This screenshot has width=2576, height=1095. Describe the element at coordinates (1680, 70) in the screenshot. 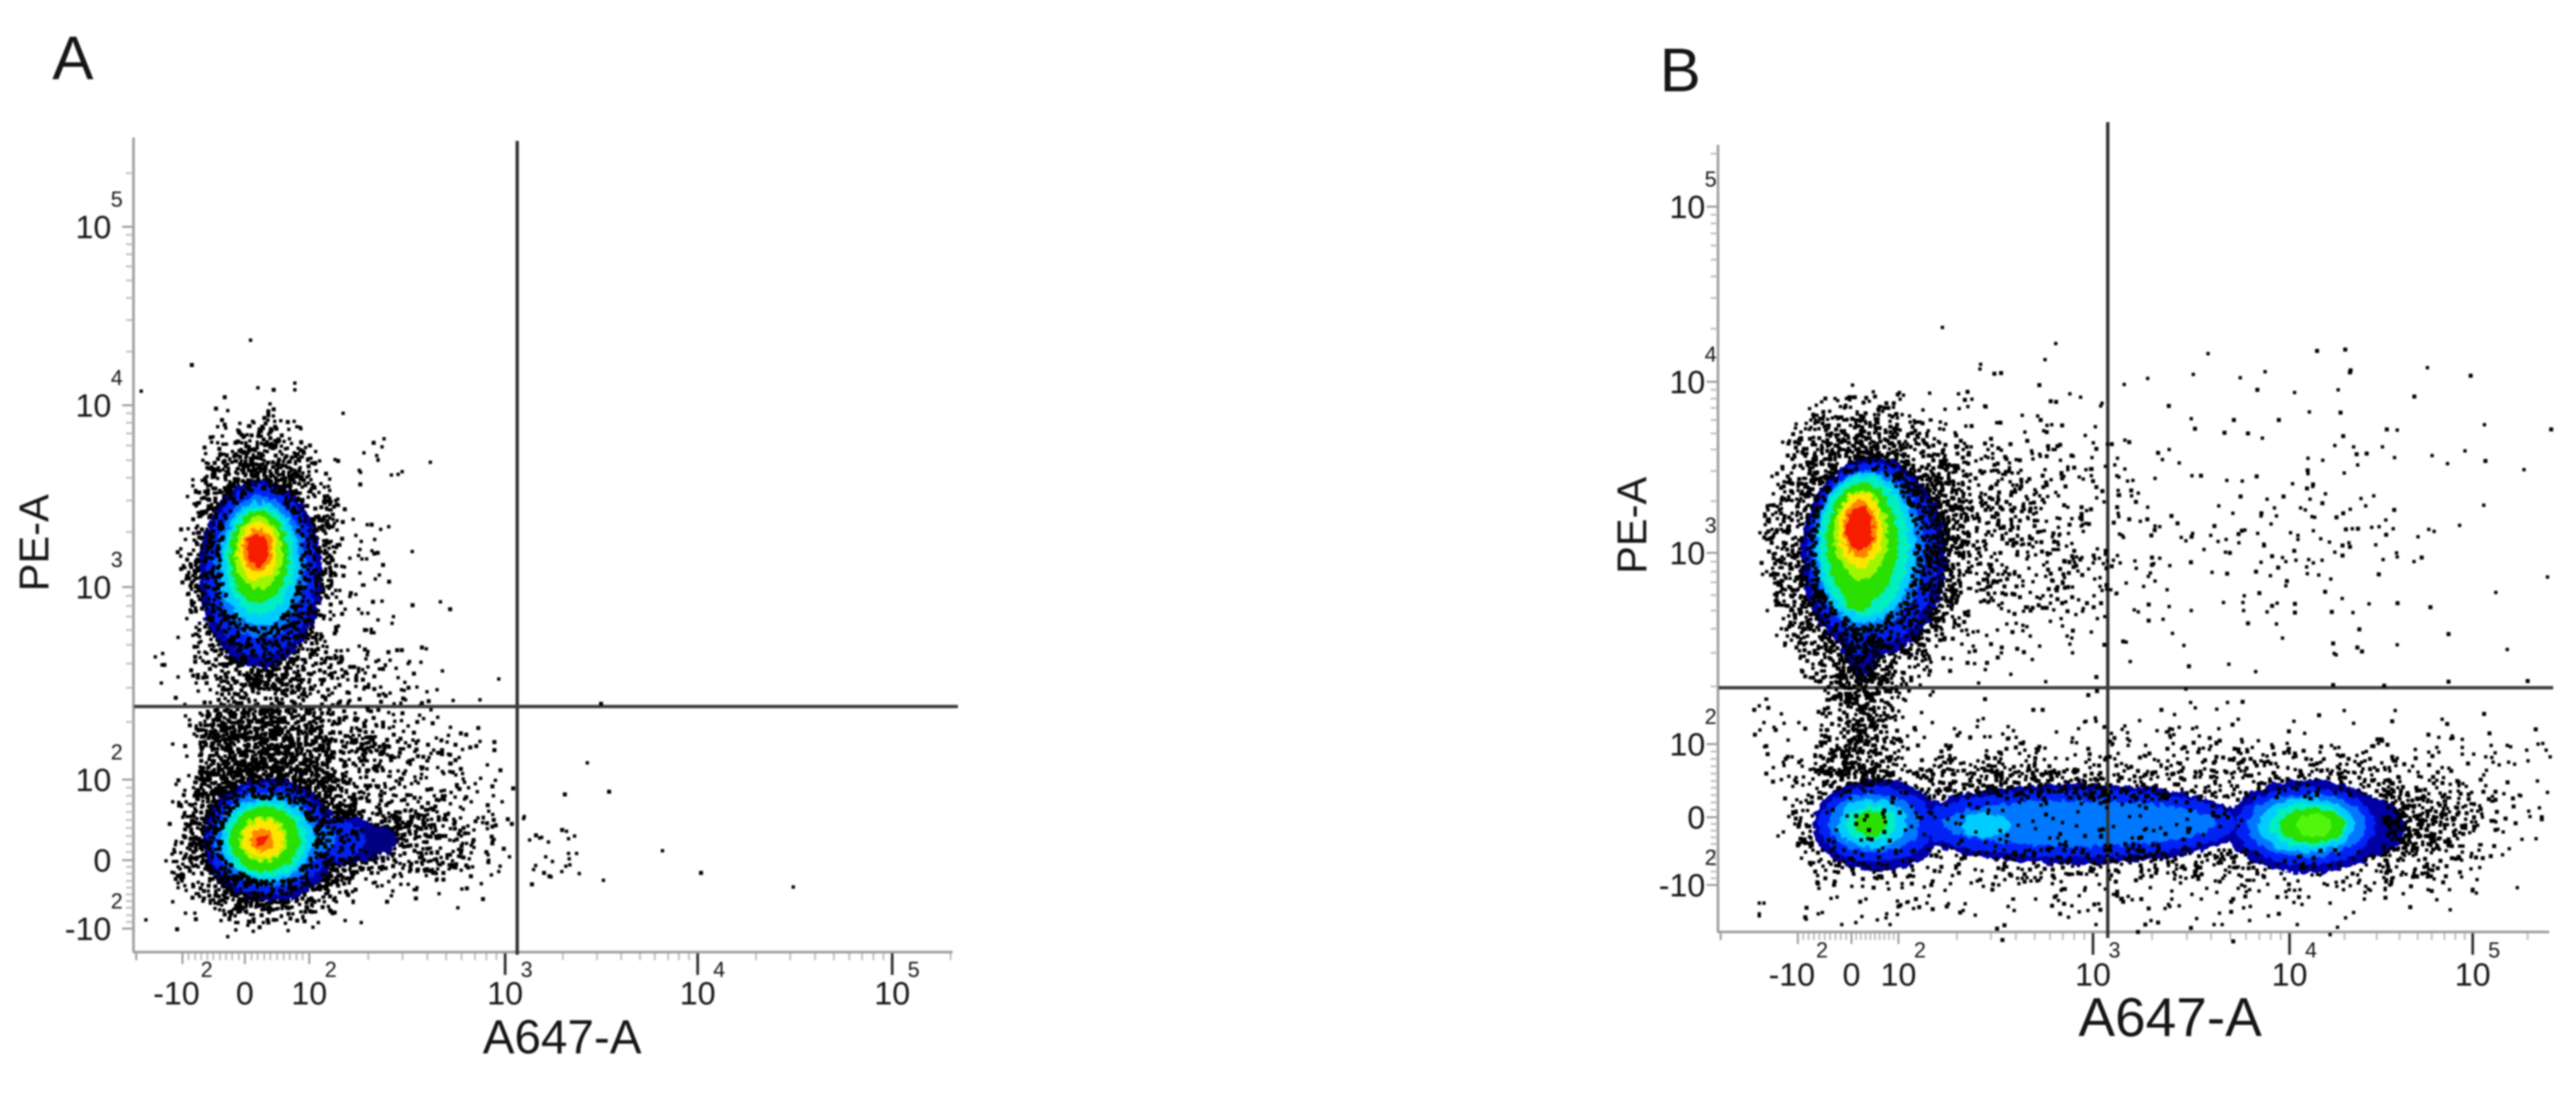

I see `svg-text: B` at that location.